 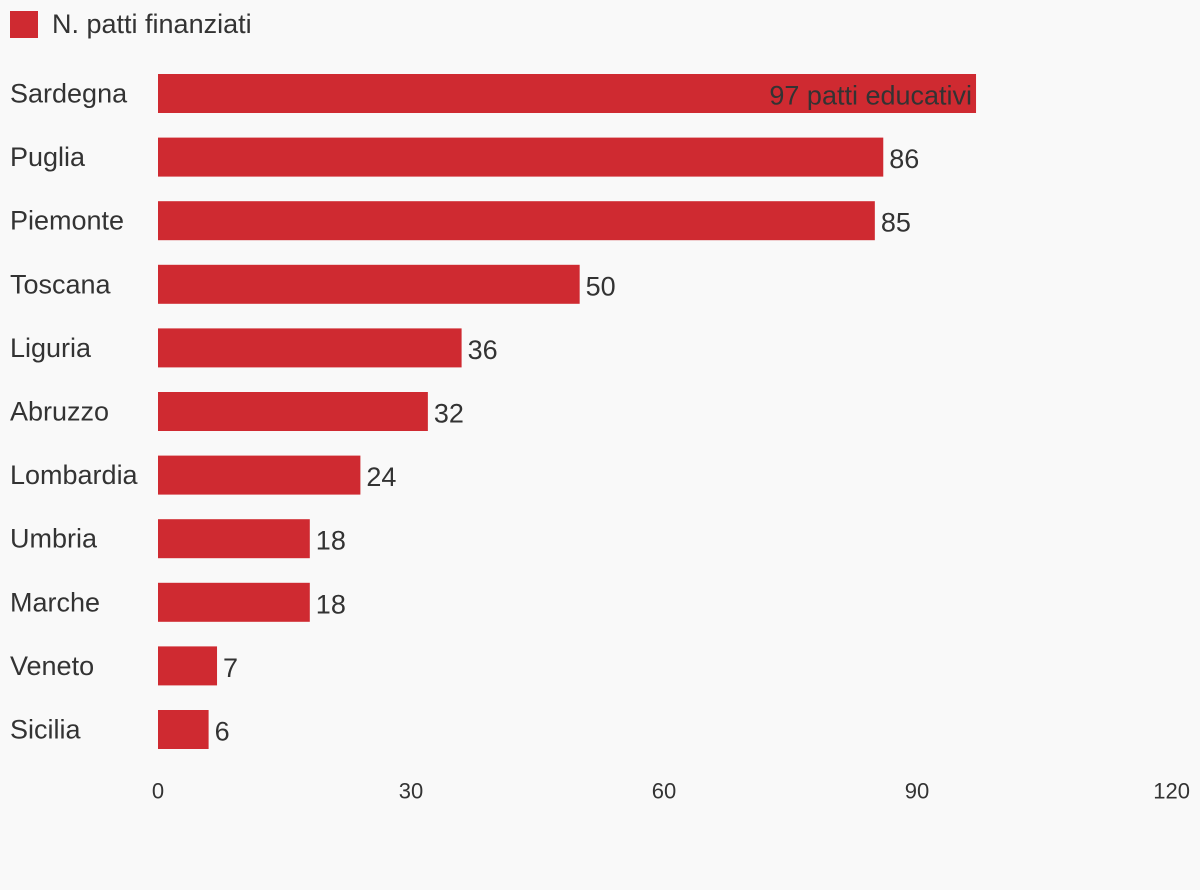 I want to click on data-label: 97 patti educativi, so click(x=870, y=96).